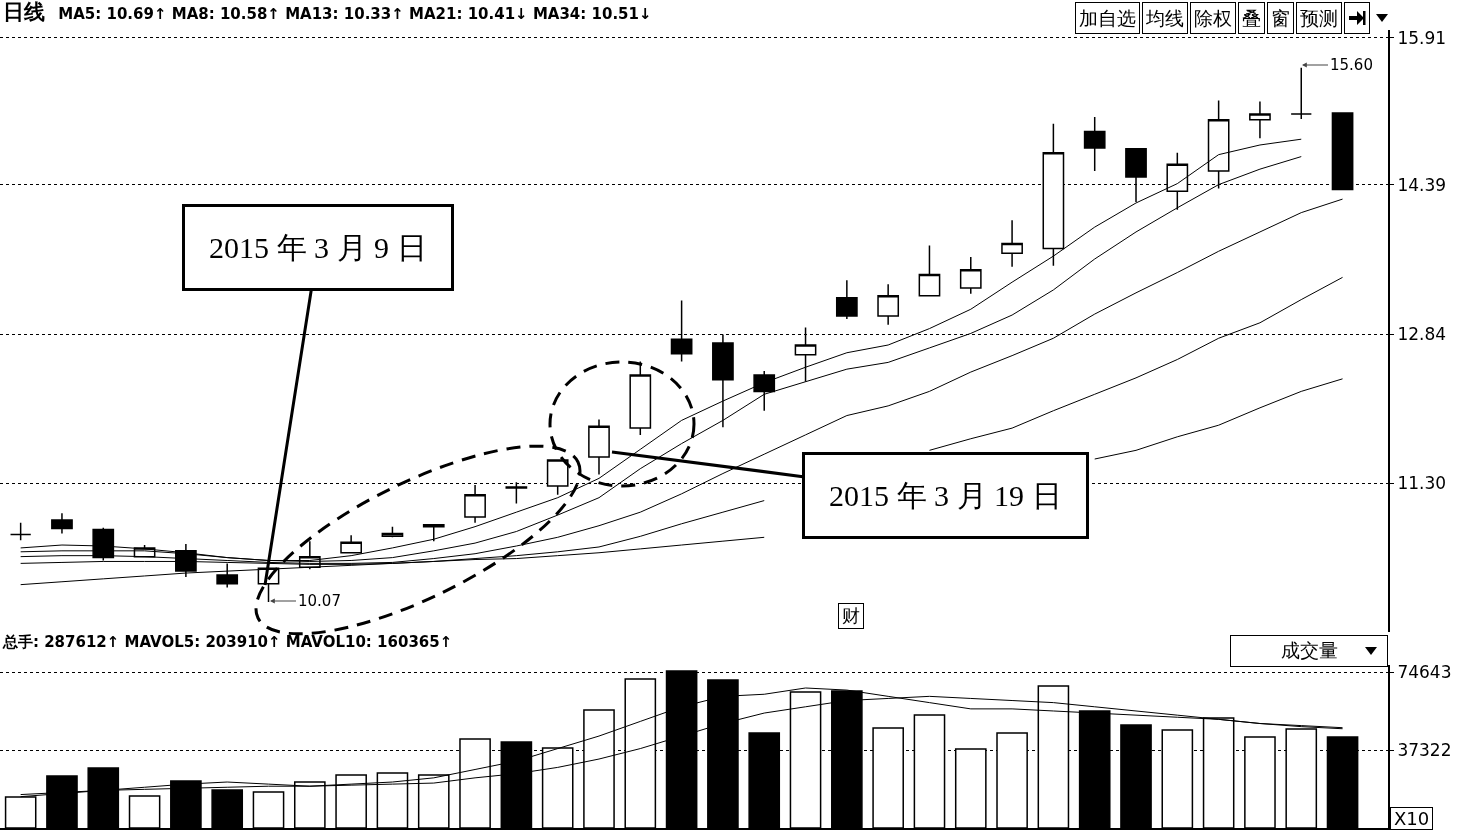 The width and height of the screenshot is (1466, 833). Describe the element at coordinates (1309, 651) in the screenshot. I see `dropdown-field: 成交量` at that location.